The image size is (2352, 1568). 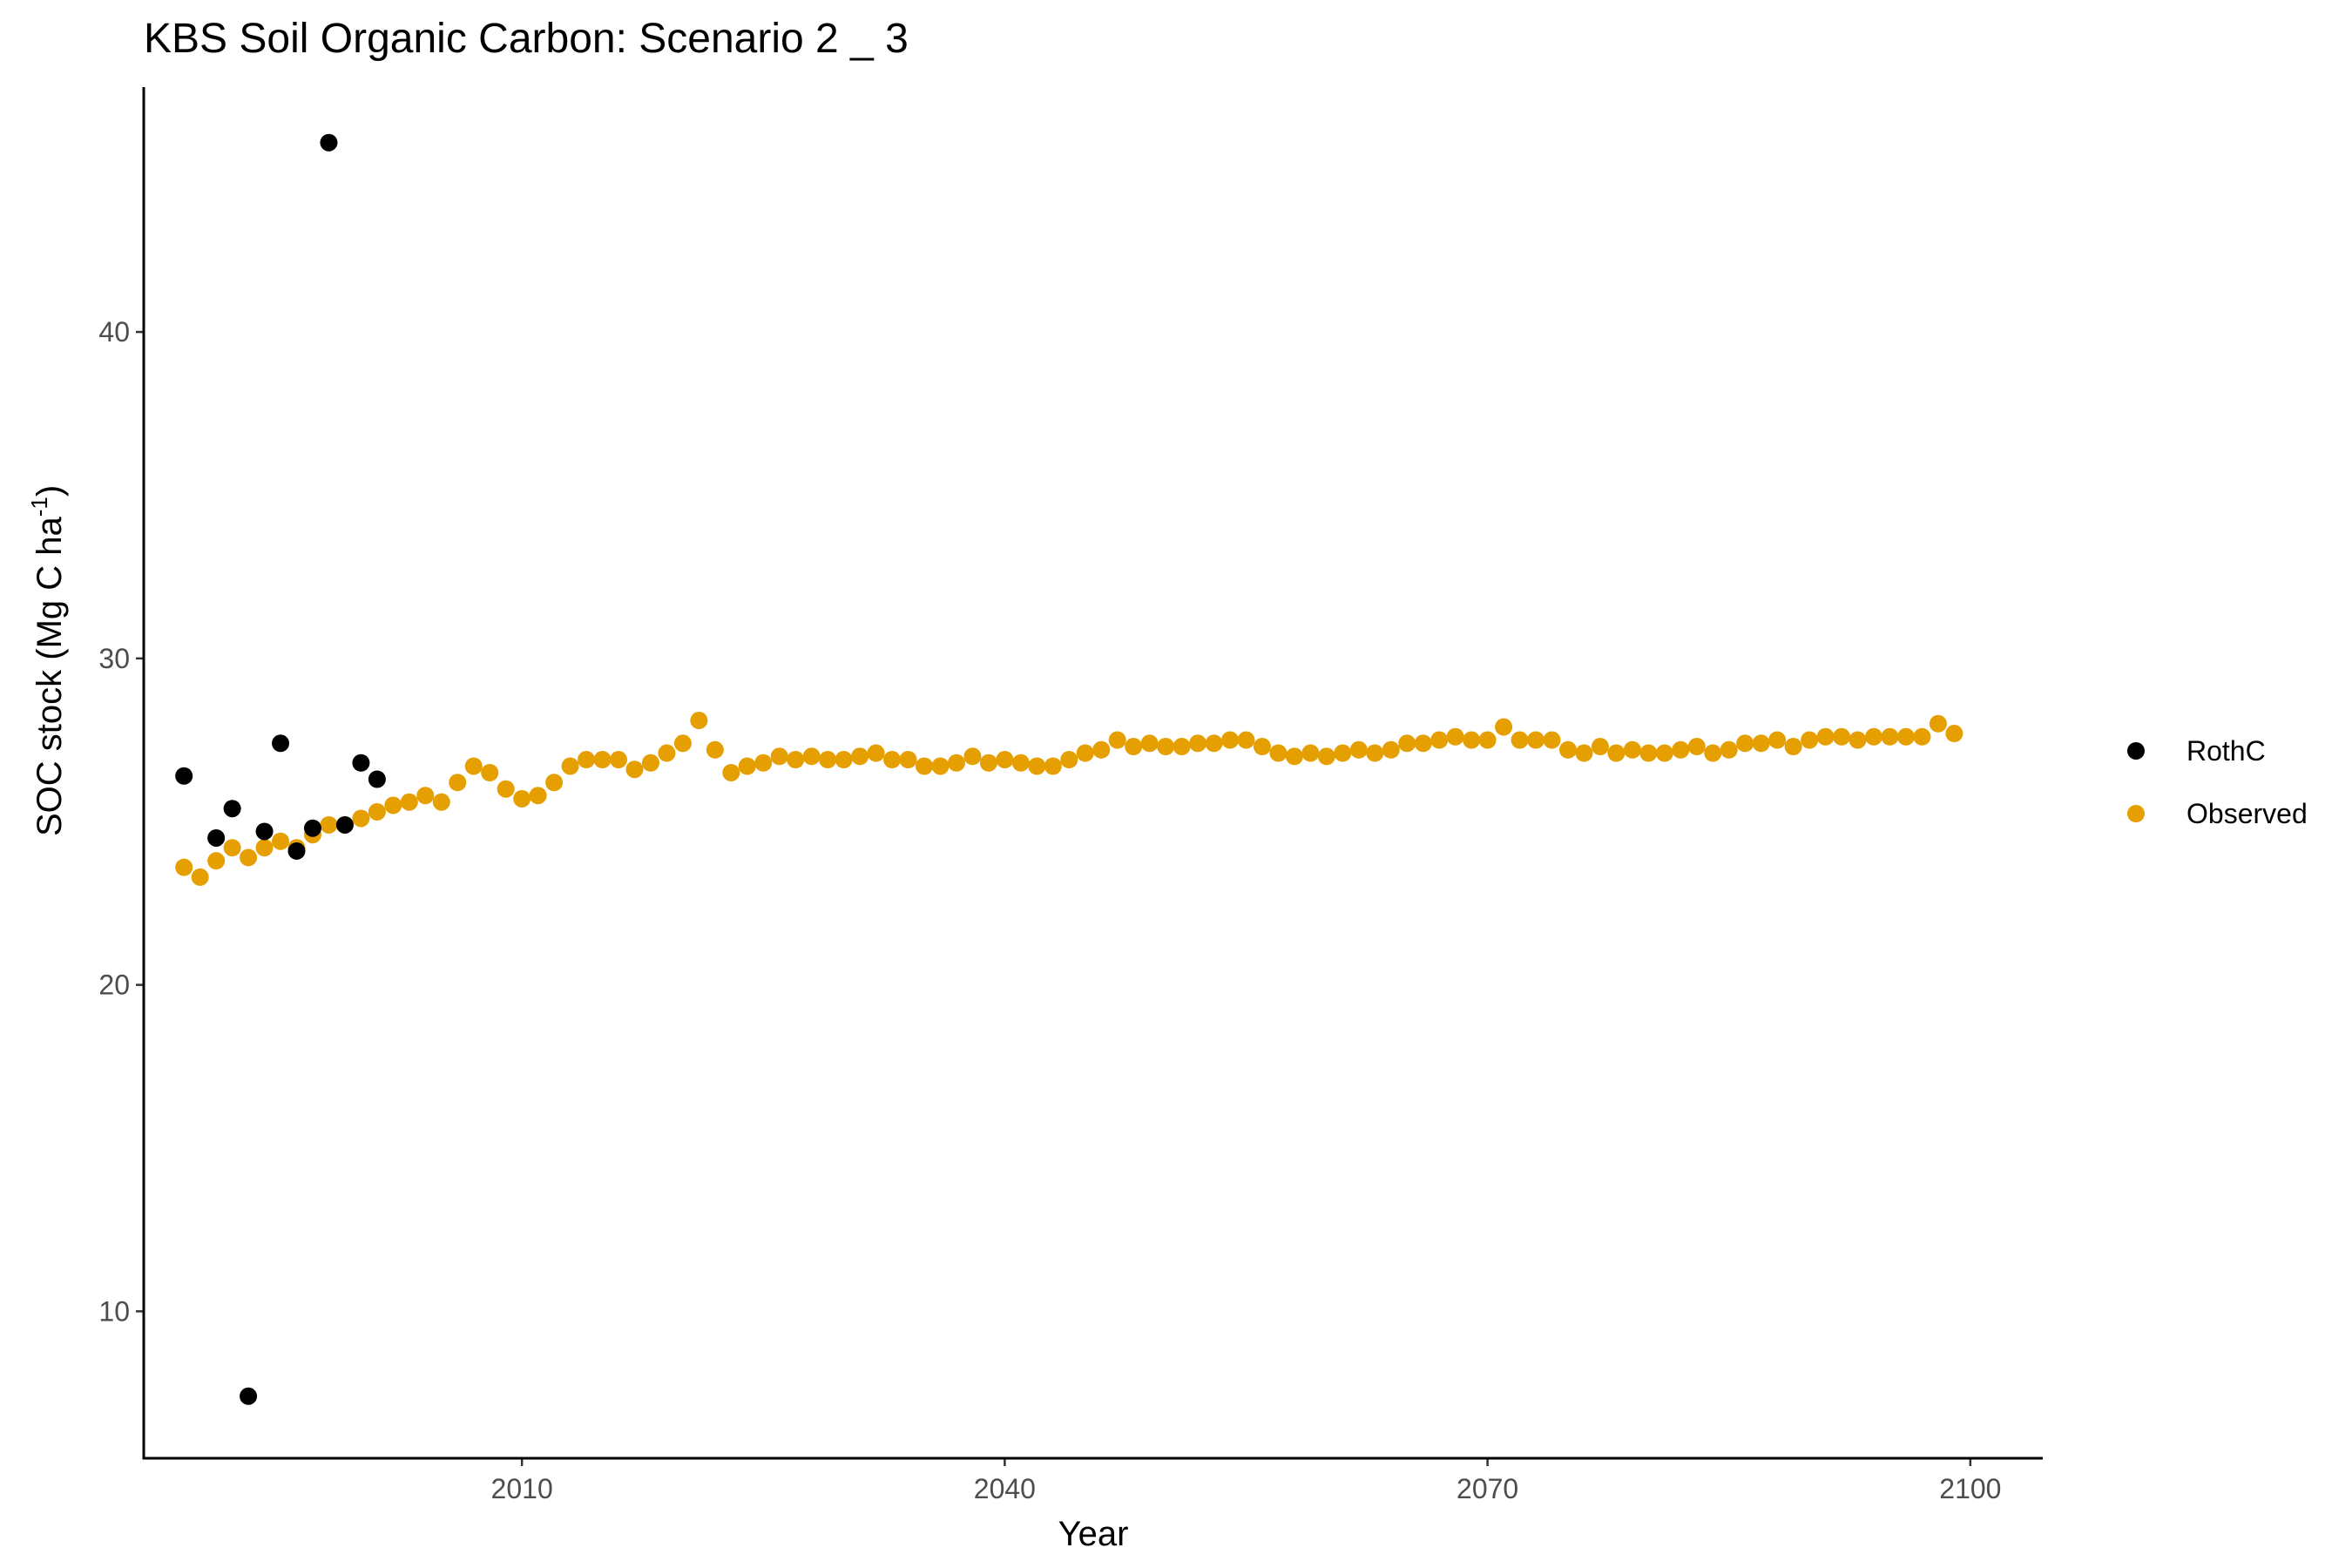 What do you see at coordinates (2247, 813) in the screenshot?
I see `legend-label-observed: Observed` at bounding box center [2247, 813].